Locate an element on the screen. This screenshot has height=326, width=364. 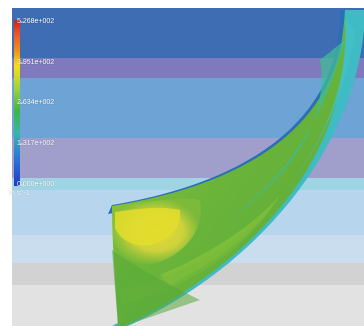
legend-tick-2: 3.951e+002 is located at coordinates (36, 62).